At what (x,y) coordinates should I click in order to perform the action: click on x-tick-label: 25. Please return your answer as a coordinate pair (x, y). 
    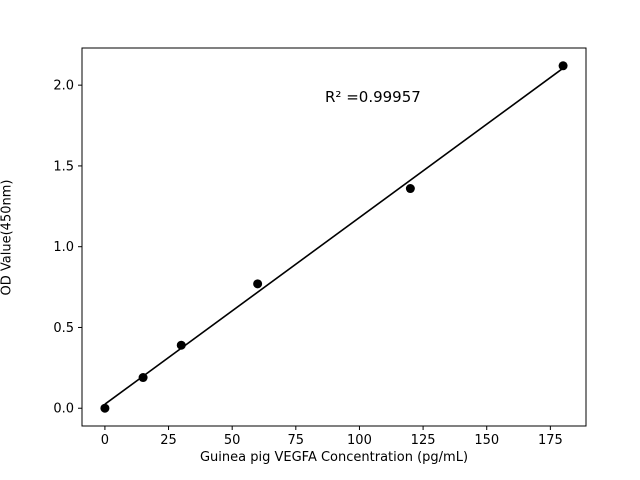
    Looking at the image, I should click on (168, 440).